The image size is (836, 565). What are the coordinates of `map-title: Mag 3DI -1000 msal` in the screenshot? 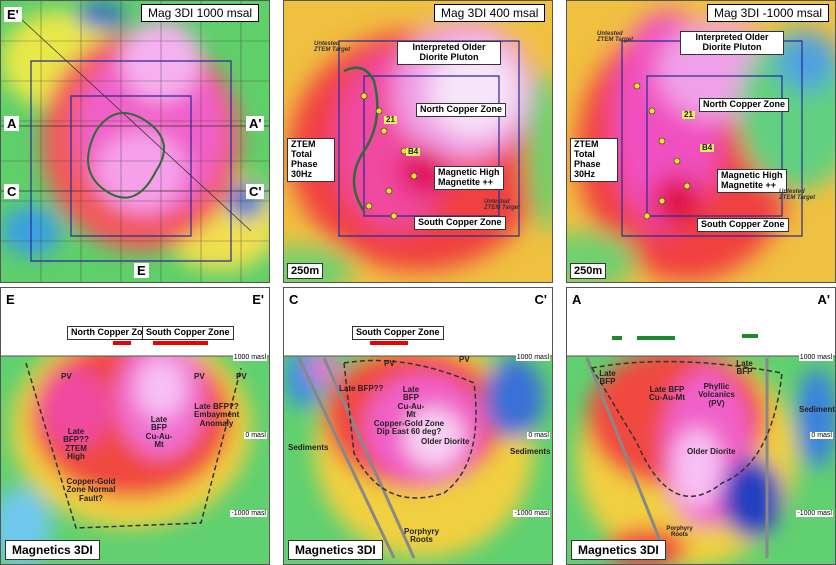 It's located at (768, 13).